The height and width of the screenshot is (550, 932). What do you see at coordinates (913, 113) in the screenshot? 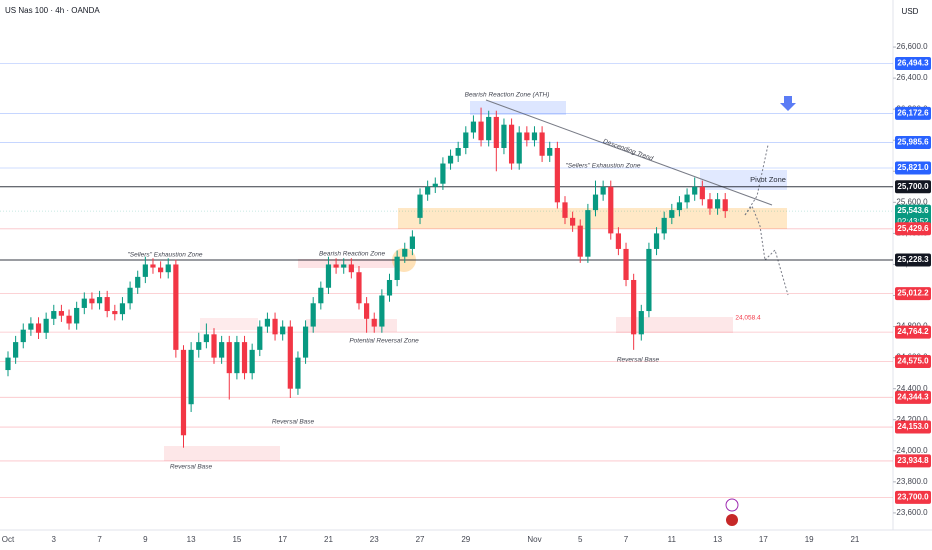
I see `level-label: 26,172.6` at bounding box center [913, 113].